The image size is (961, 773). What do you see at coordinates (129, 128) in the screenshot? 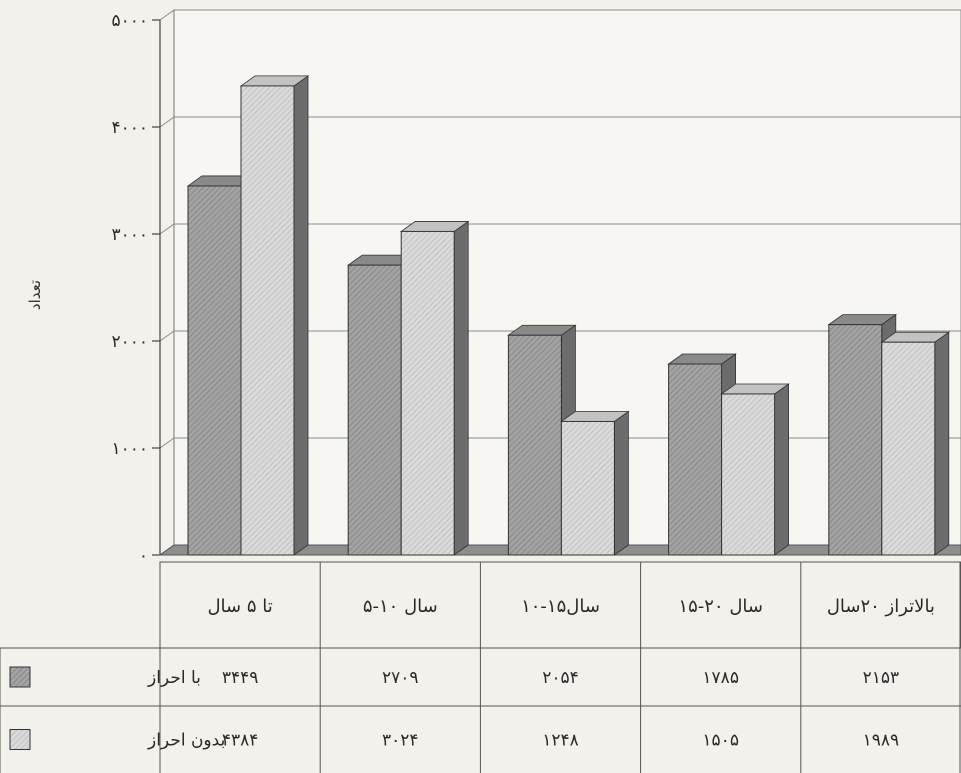
I see `y-tick-label: ۴۰۰۰` at bounding box center [129, 128].